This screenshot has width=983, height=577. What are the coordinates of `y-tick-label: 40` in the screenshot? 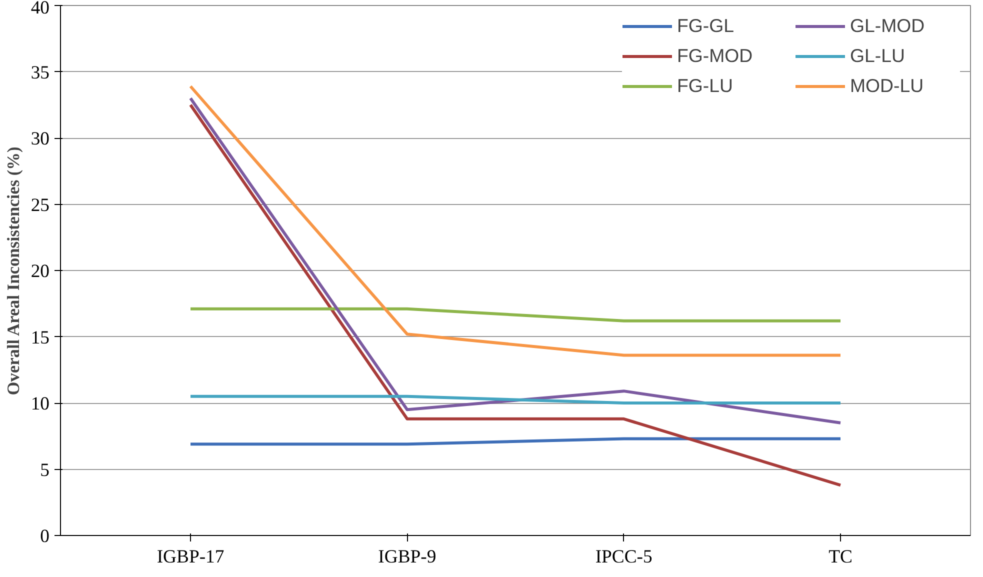 It's located at (40, 9).